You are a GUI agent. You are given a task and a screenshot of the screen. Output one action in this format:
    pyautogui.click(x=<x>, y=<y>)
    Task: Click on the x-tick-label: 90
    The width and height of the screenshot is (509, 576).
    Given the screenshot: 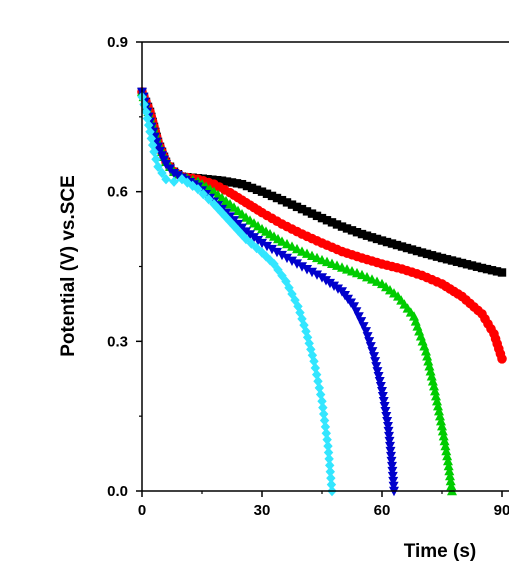 What is the action you would take?
    pyautogui.click(x=501, y=510)
    